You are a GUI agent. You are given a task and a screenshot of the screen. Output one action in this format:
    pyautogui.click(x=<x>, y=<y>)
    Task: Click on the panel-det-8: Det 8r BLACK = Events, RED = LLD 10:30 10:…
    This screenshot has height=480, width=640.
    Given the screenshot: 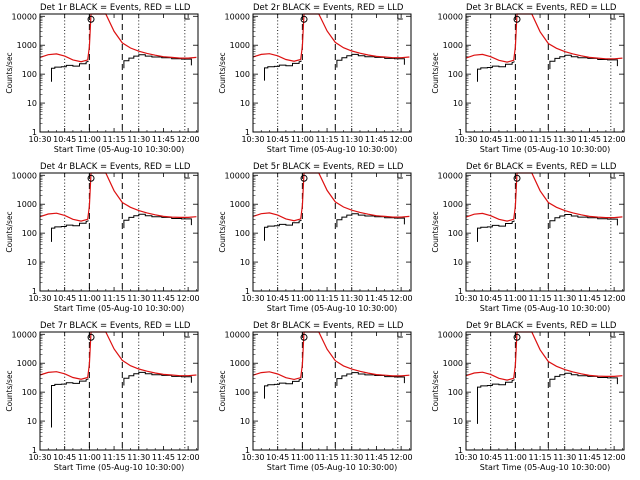 What is the action you would take?
    pyautogui.click(x=315, y=396)
    